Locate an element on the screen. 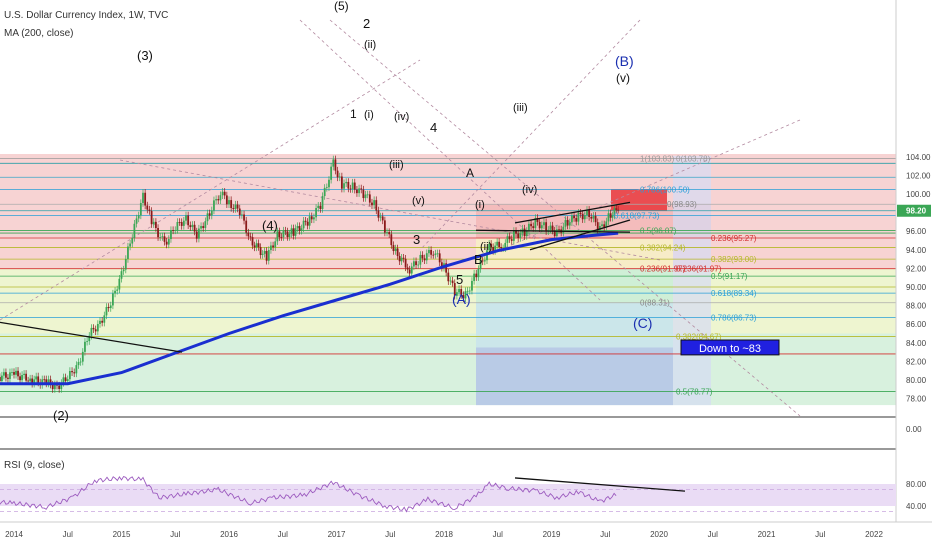 The height and width of the screenshot is (550, 932). wave-label: (iii) is located at coordinates (520, 108).